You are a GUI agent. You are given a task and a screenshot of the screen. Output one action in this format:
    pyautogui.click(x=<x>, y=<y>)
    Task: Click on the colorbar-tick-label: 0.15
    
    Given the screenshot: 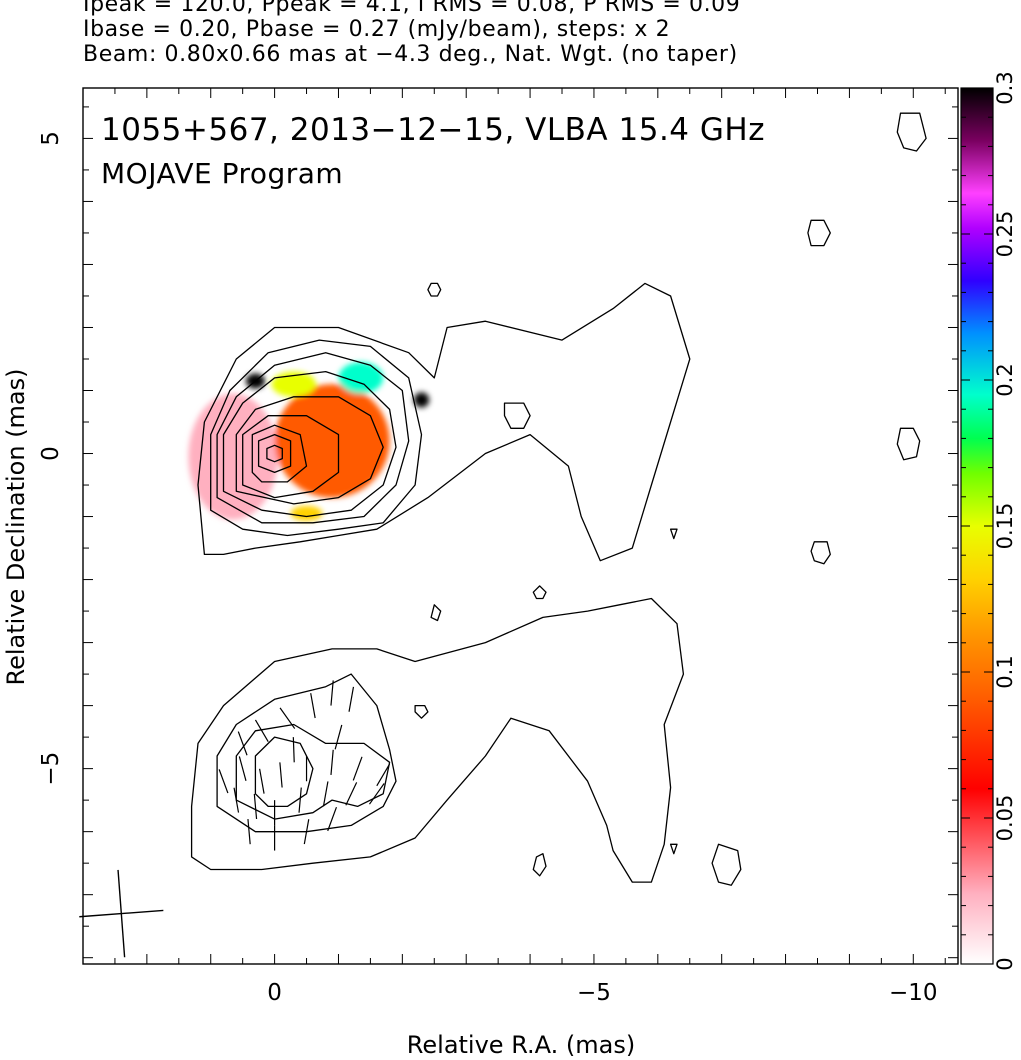 What is the action you would take?
    pyautogui.click(x=1005, y=526)
    